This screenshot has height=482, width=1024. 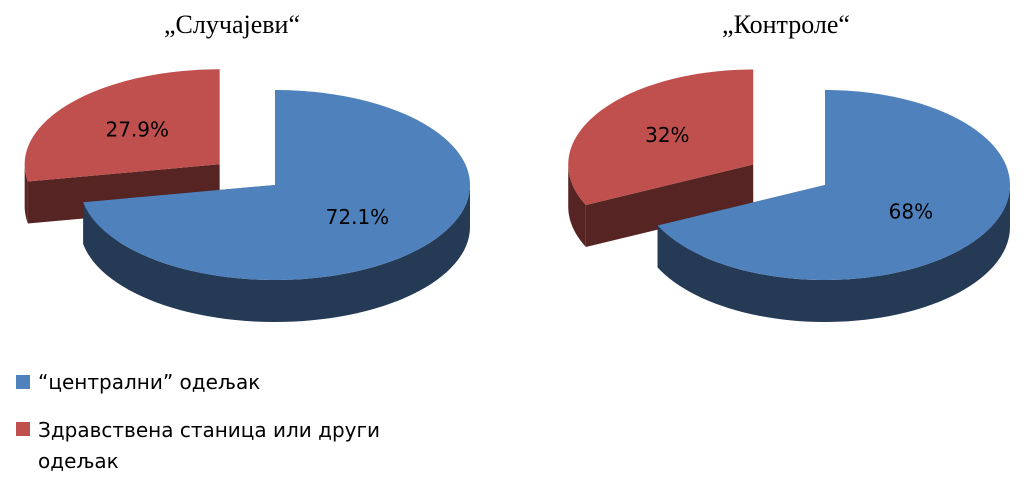 I want to click on data-label: 27.9%, so click(x=137, y=129).